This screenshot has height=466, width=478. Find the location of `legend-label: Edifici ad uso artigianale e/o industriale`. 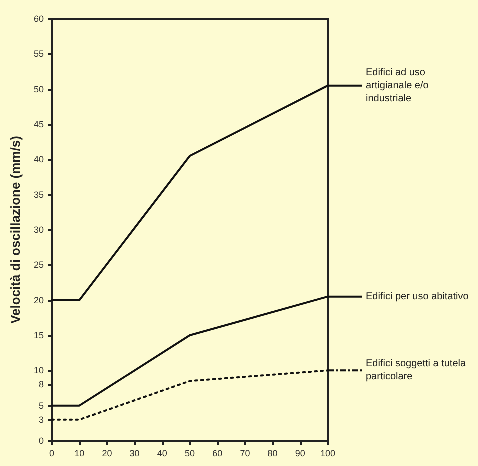

legend-label: Edifici ad uso artigianale e/o industriale is located at coordinates (399, 85).